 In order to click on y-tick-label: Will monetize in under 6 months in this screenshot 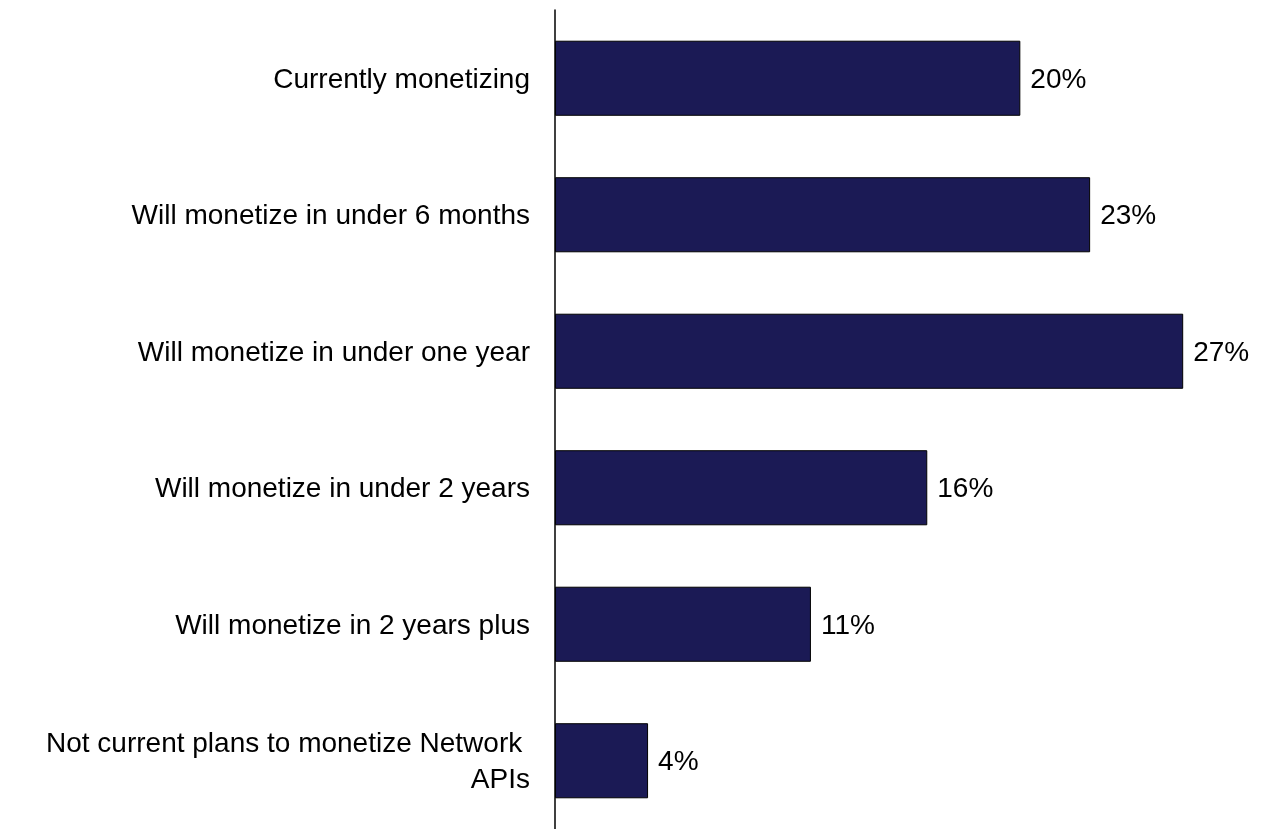, I will do `click(330, 215)`.